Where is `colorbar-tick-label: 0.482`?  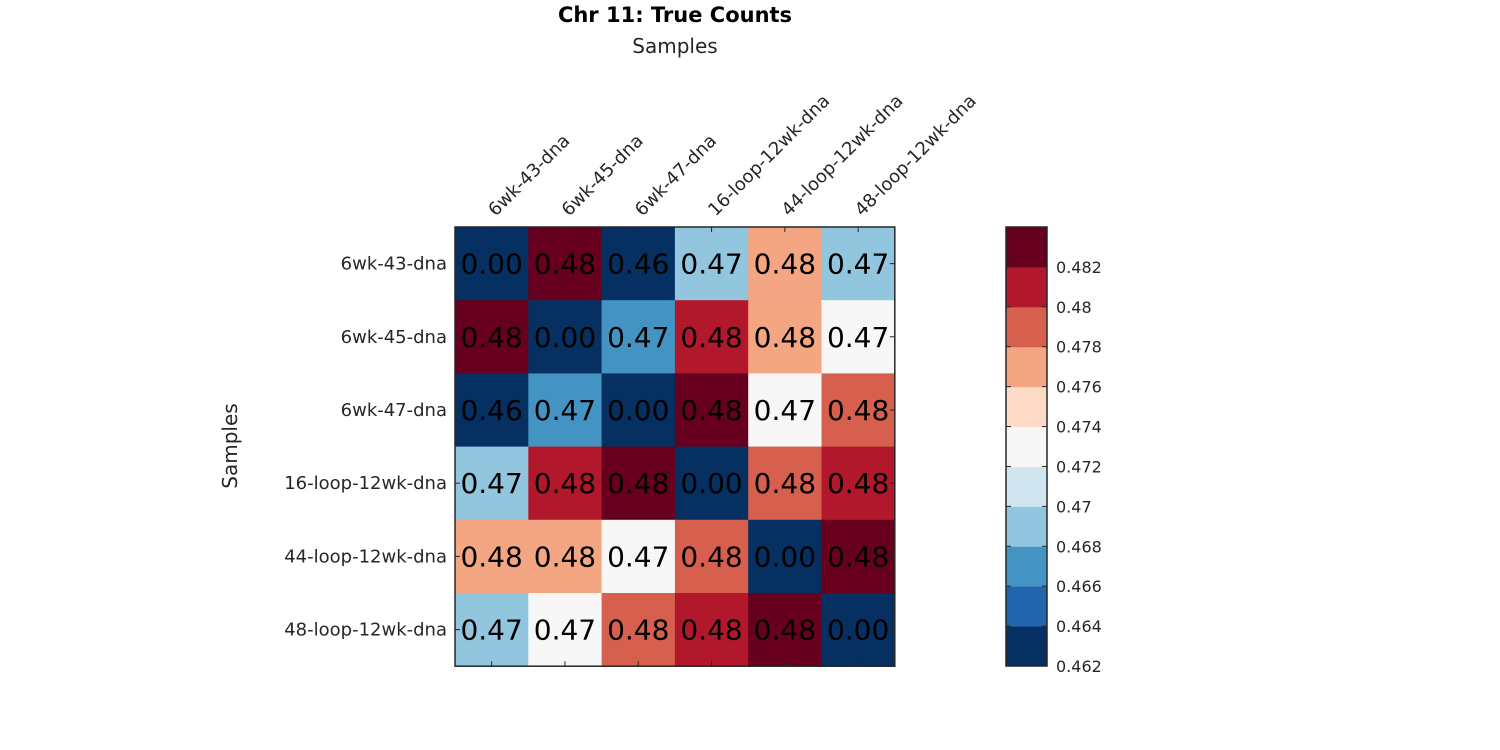
colorbar-tick-label: 0.482 is located at coordinates (1079, 267).